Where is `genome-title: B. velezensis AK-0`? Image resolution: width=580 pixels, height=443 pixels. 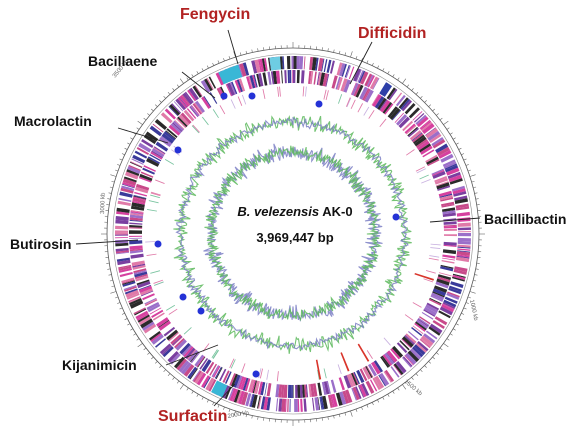 genome-title: B. velezensis AK-0 is located at coordinates (295, 211).